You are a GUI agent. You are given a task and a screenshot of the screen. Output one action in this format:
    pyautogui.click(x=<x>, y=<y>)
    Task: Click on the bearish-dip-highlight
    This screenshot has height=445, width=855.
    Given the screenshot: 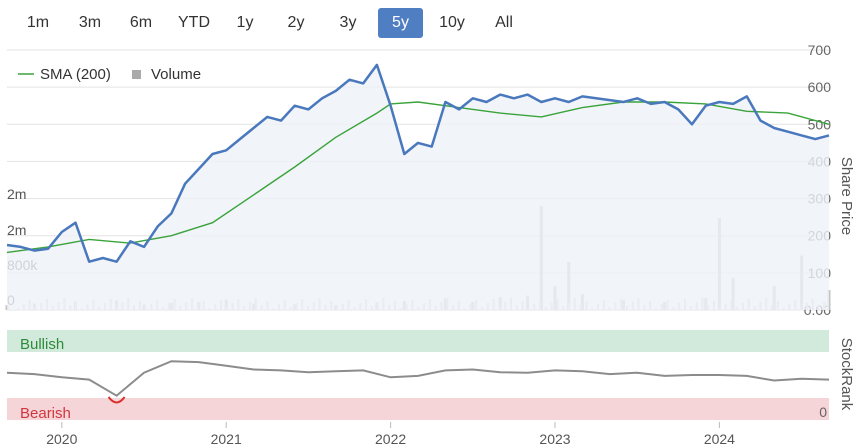 What is the action you would take?
    pyautogui.click(x=116, y=400)
    